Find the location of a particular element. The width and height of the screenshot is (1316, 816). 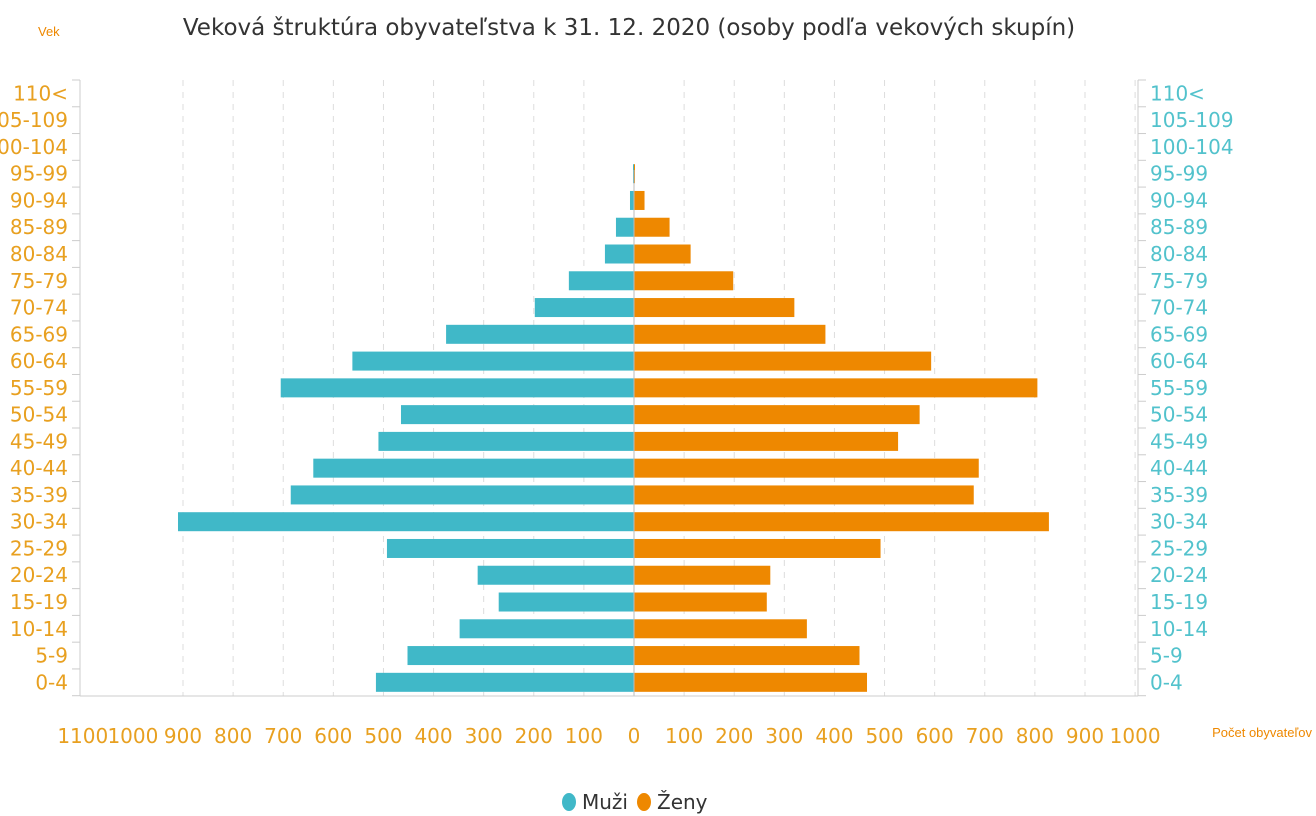

age-label-right: 105-109 is located at coordinates (1192, 120).